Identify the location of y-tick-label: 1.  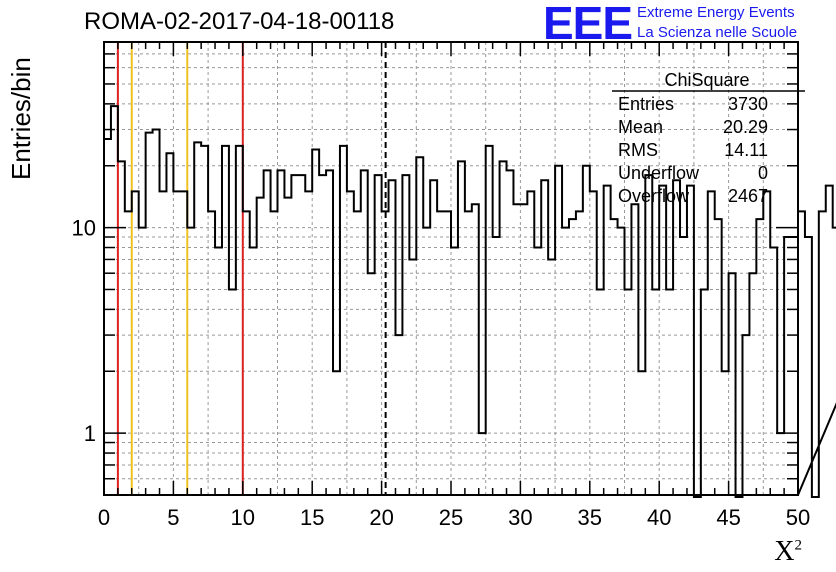
(90, 433).